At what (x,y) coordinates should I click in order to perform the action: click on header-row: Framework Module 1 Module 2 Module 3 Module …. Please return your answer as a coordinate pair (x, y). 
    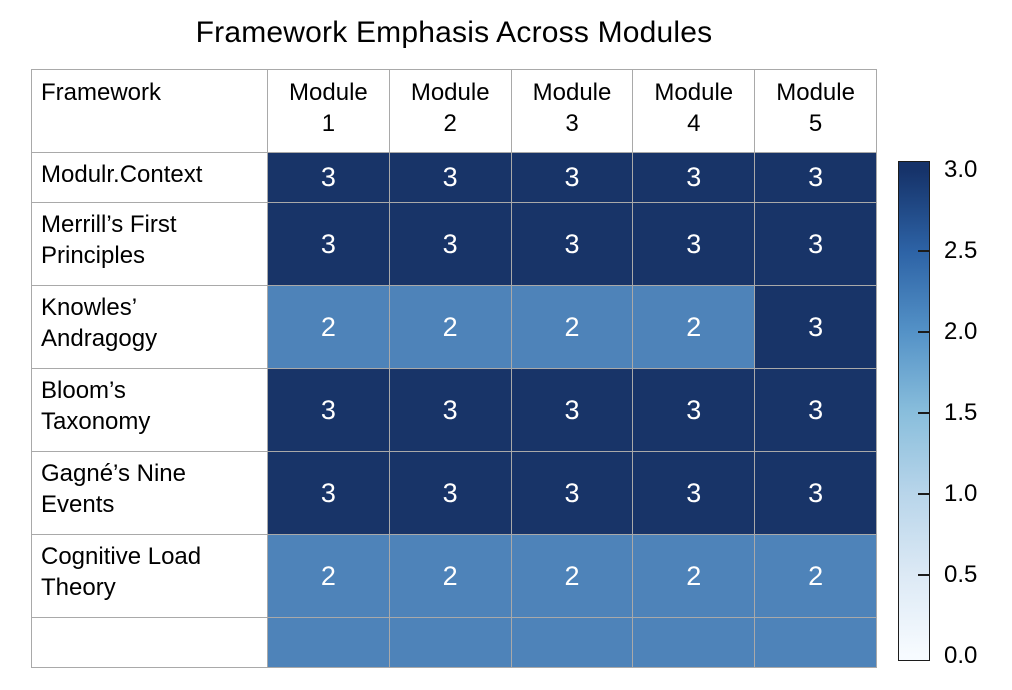
    Looking at the image, I should click on (454, 111).